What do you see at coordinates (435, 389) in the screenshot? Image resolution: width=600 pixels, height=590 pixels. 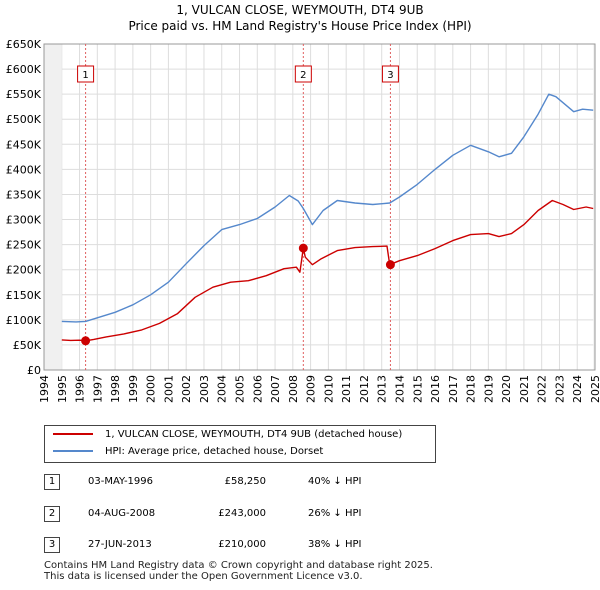 I see `x-tick-label: 2016` at bounding box center [435, 389].